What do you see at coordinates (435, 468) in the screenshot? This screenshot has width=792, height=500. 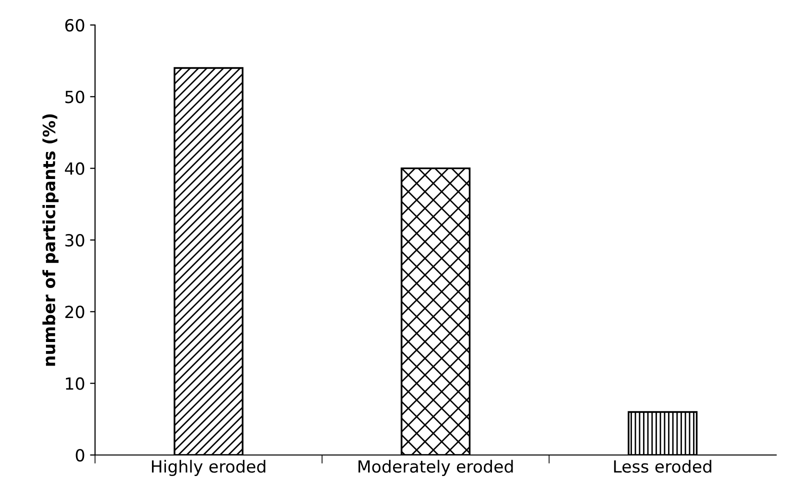 I see `x-tick-label: Moderately eroded` at bounding box center [435, 468].